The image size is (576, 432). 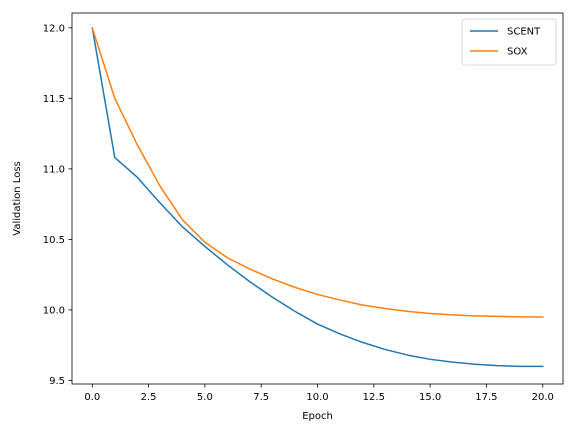 I want to click on x-tick-label: 10.0, so click(x=317, y=397).